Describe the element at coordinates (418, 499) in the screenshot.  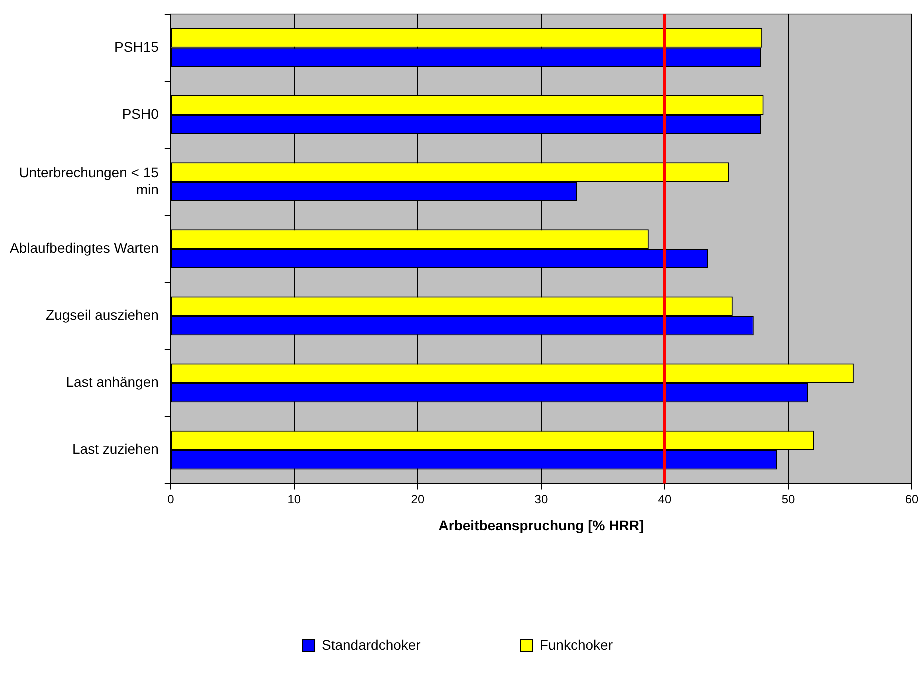
I see `x-tick-label: 20` at that location.